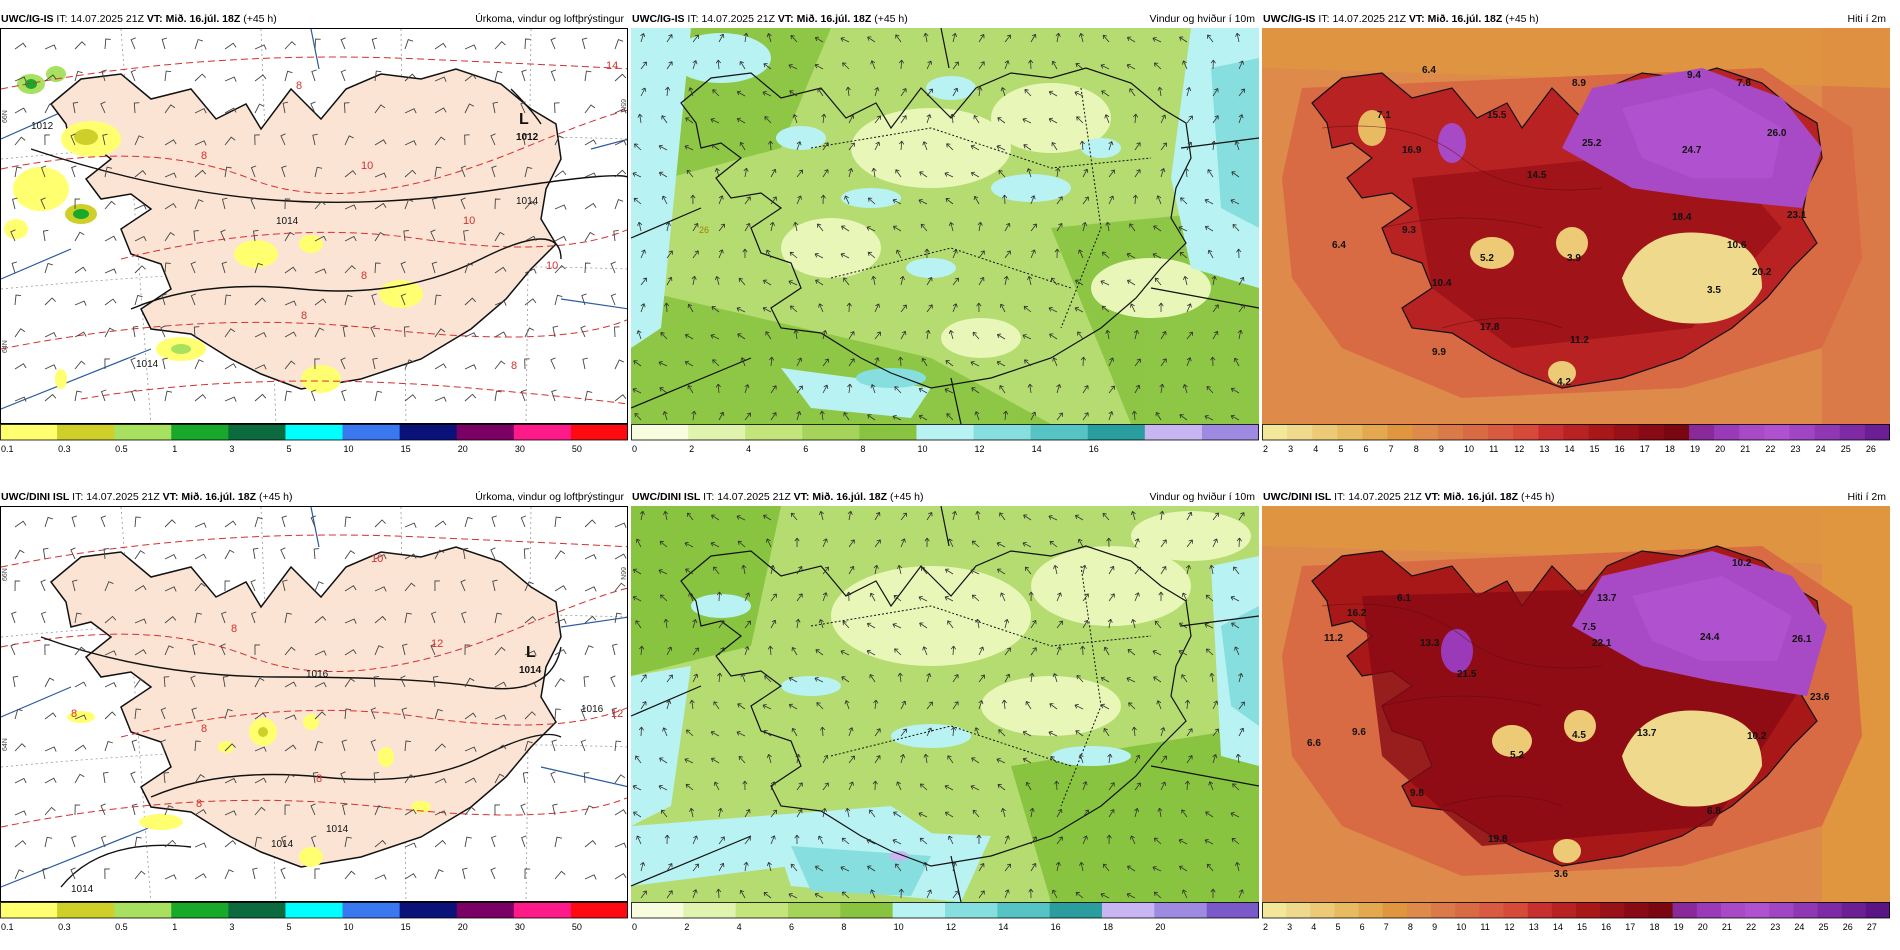 The image size is (1900, 950). Describe the element at coordinates (1409, 230) in the screenshot. I see `temperature-value: 9.3` at that location.